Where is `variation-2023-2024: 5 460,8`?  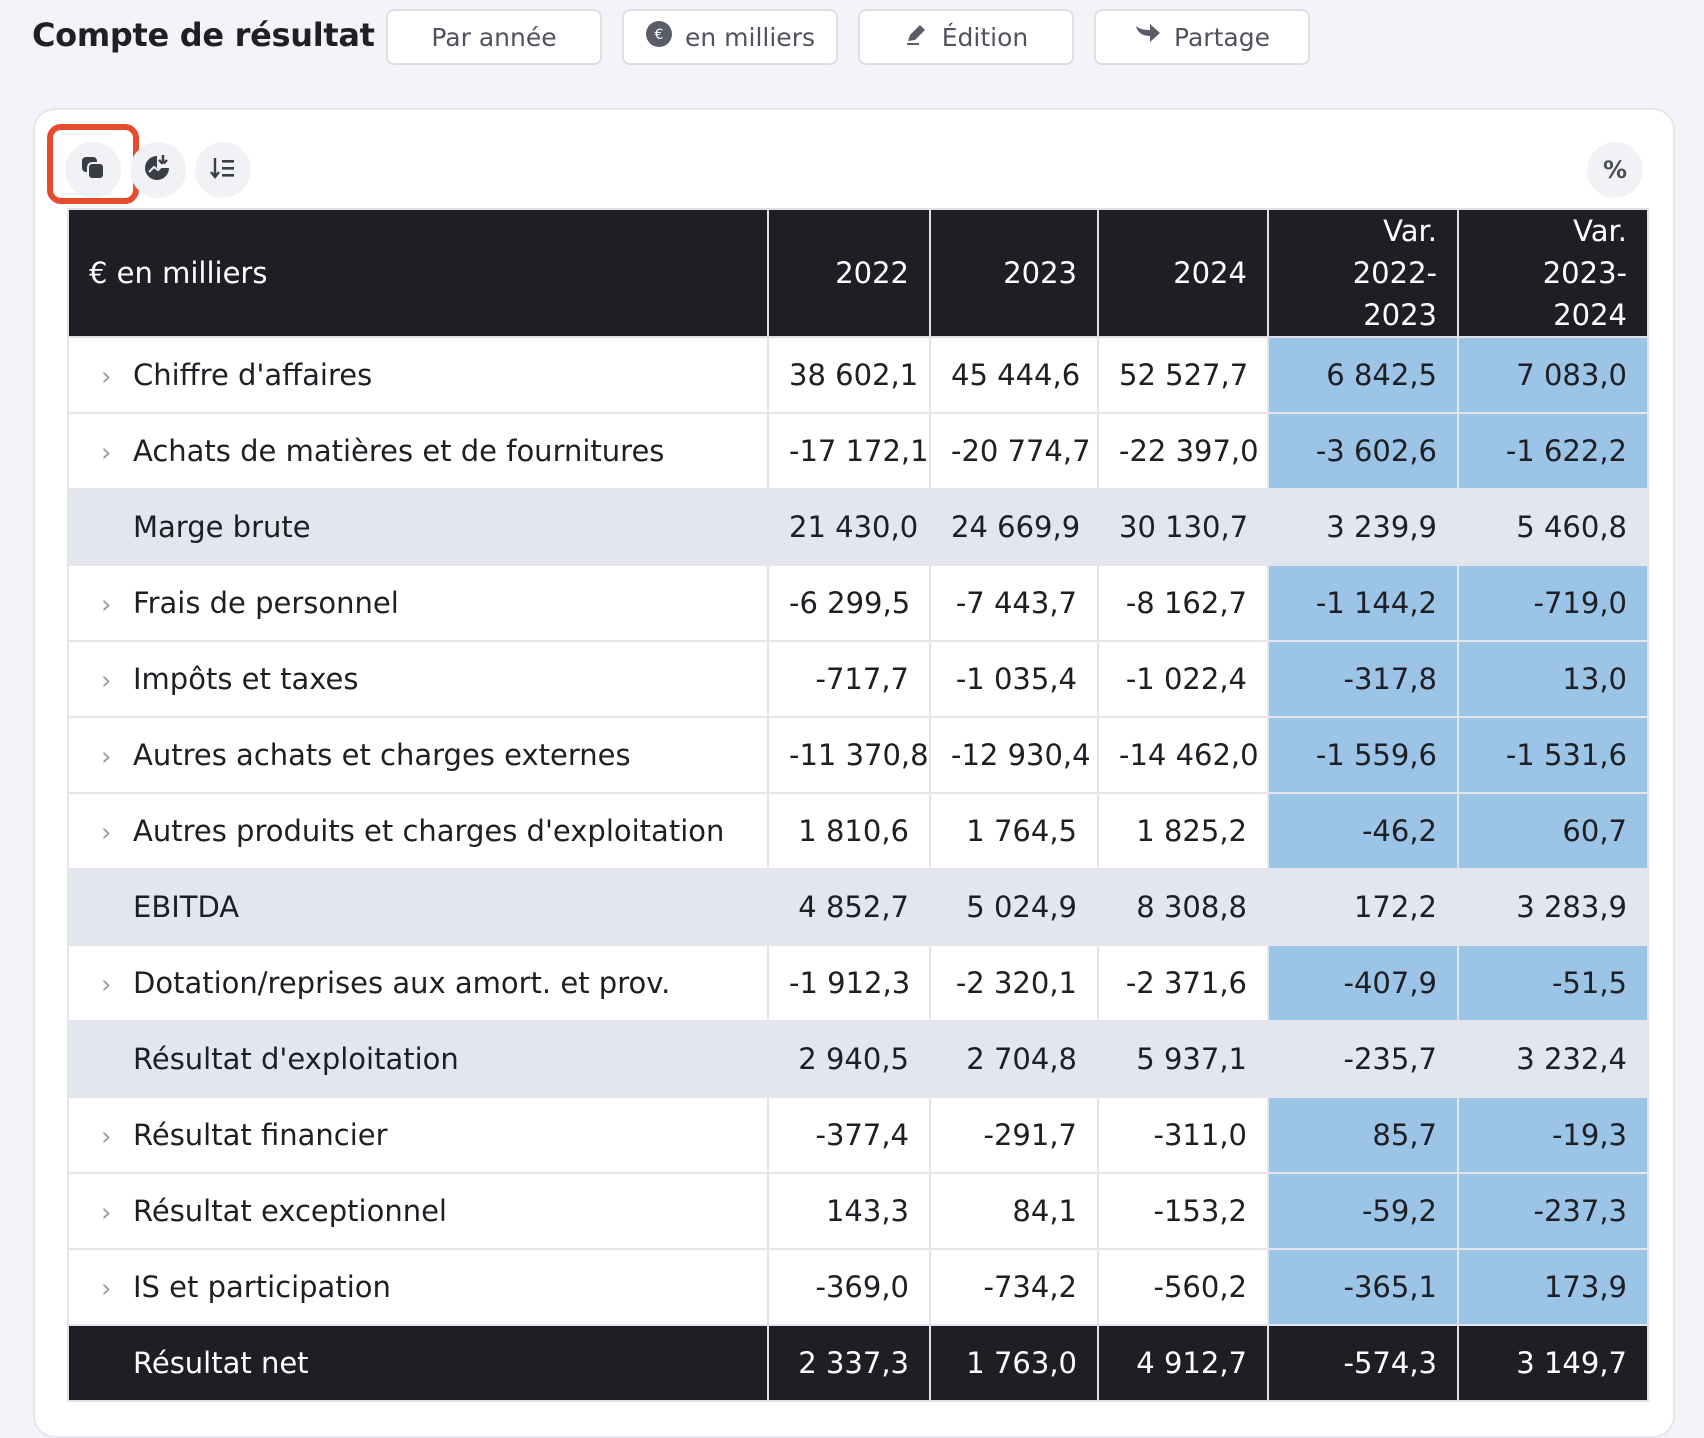 variation-2023-2024: 5 460,8 is located at coordinates (1553, 527).